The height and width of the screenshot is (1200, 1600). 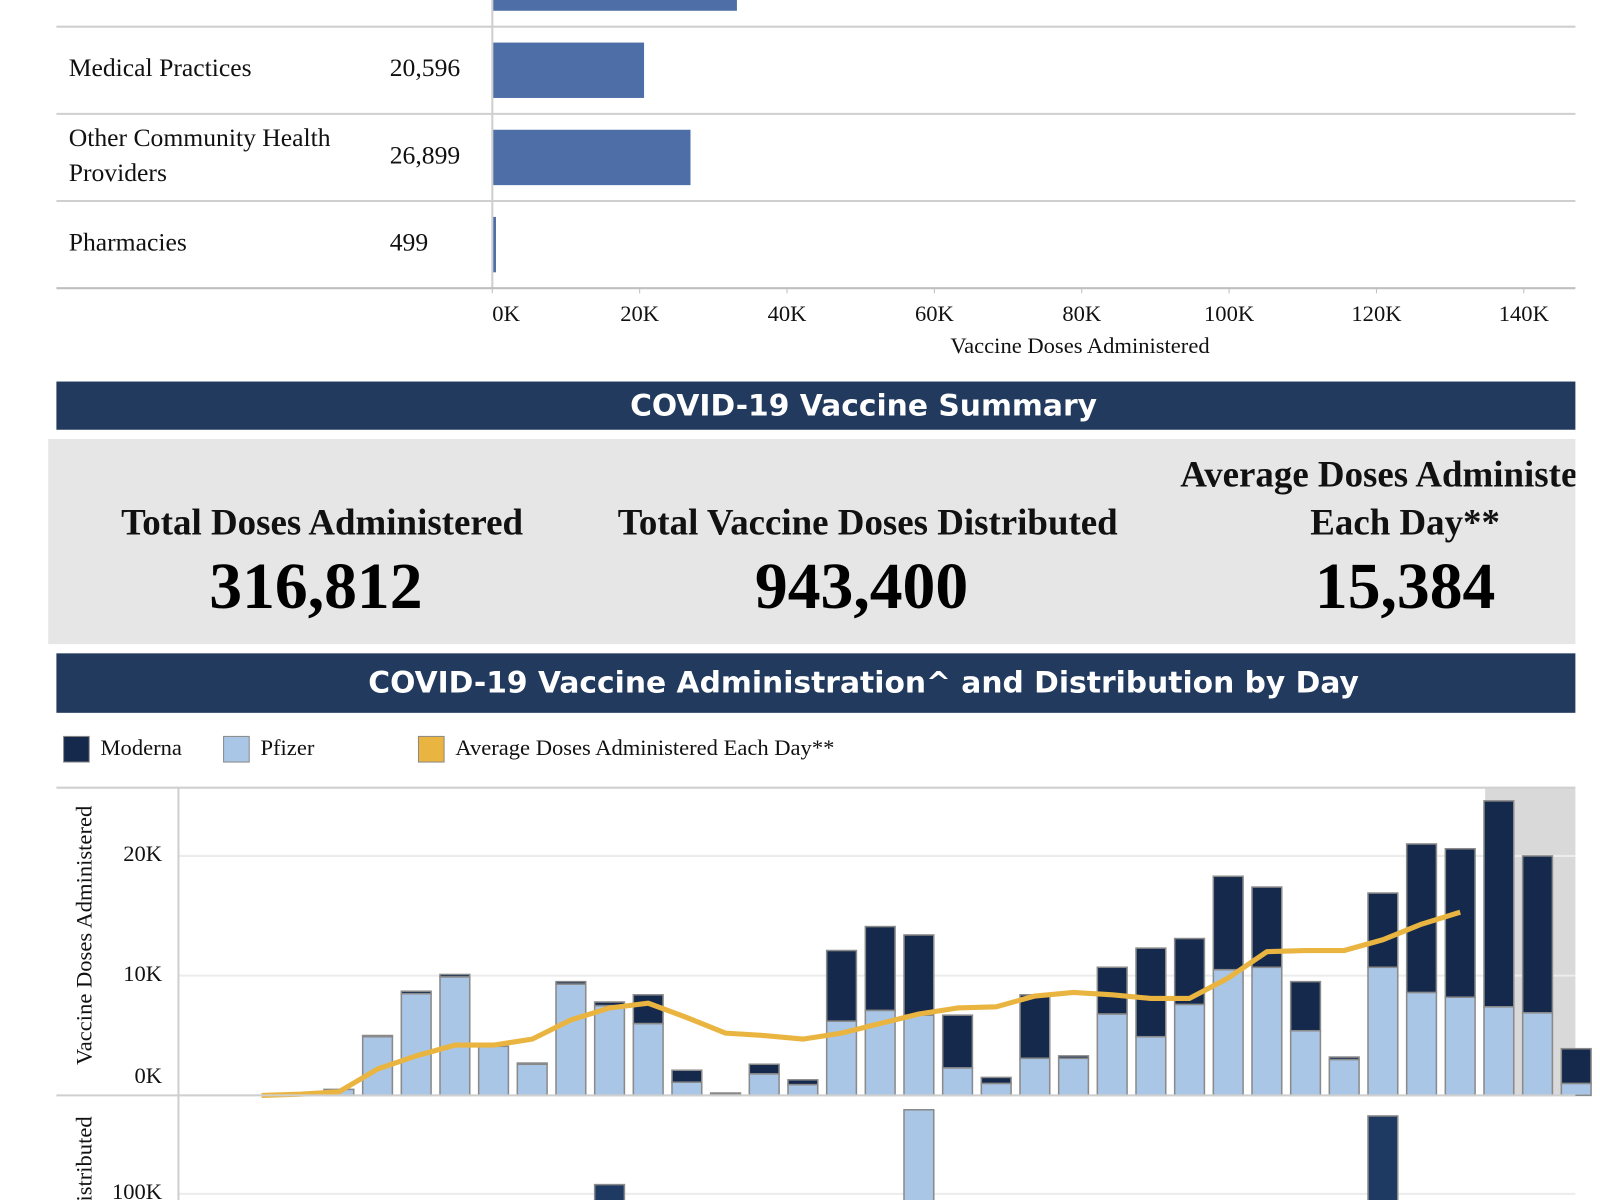 I want to click on value-label: 20,596, so click(x=425, y=67).